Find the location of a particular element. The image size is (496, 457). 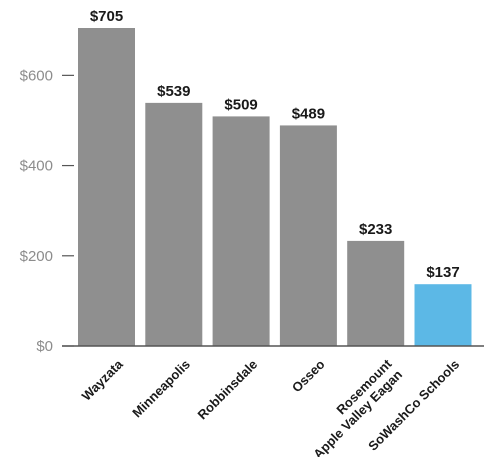

category-label-line: Osseo is located at coordinates (308, 376).